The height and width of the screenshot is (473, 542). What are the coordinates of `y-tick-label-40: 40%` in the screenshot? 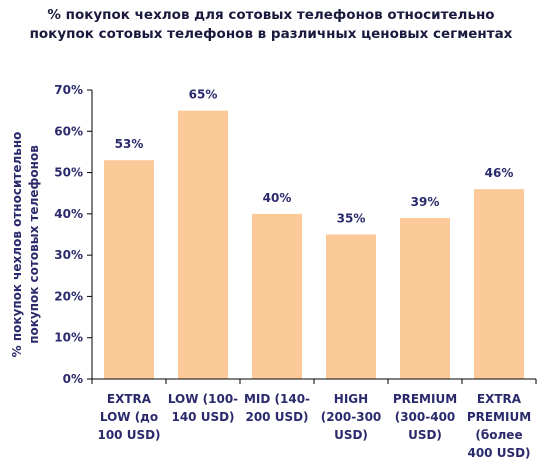 It's located at (68, 214).